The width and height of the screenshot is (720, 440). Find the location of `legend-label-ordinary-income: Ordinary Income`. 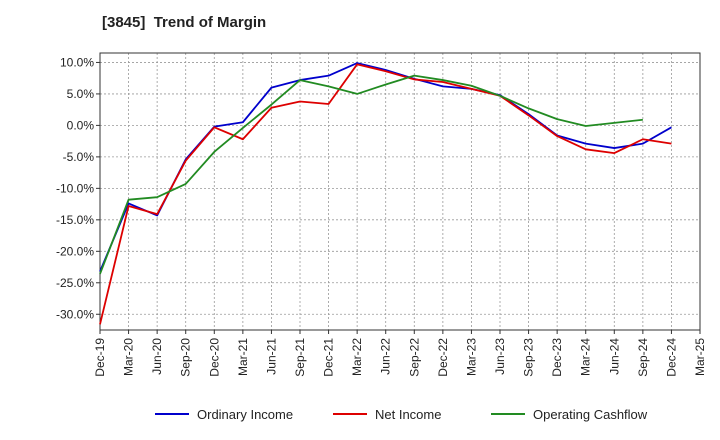

legend-label-ordinary-income: Ordinary Income is located at coordinates (245, 414).